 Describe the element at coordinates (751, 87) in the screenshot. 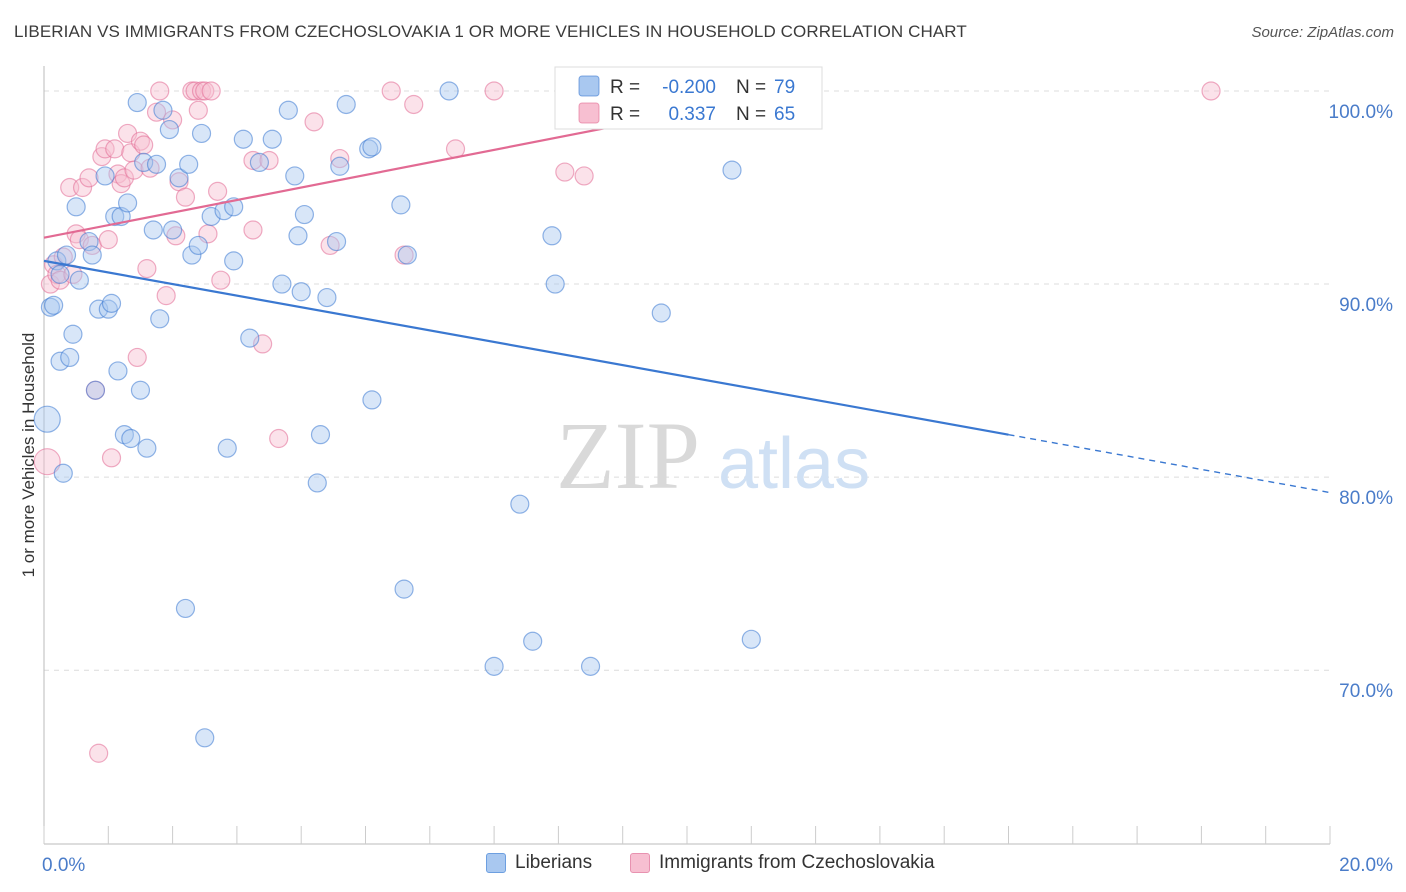

I see `stats-n-label-liberians: N =` at that location.